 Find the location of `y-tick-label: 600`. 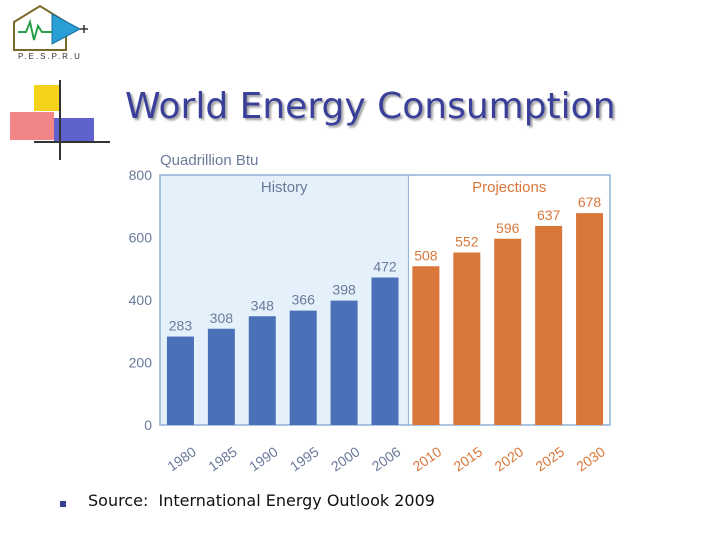

y-tick-label: 600 is located at coordinates (141, 238).